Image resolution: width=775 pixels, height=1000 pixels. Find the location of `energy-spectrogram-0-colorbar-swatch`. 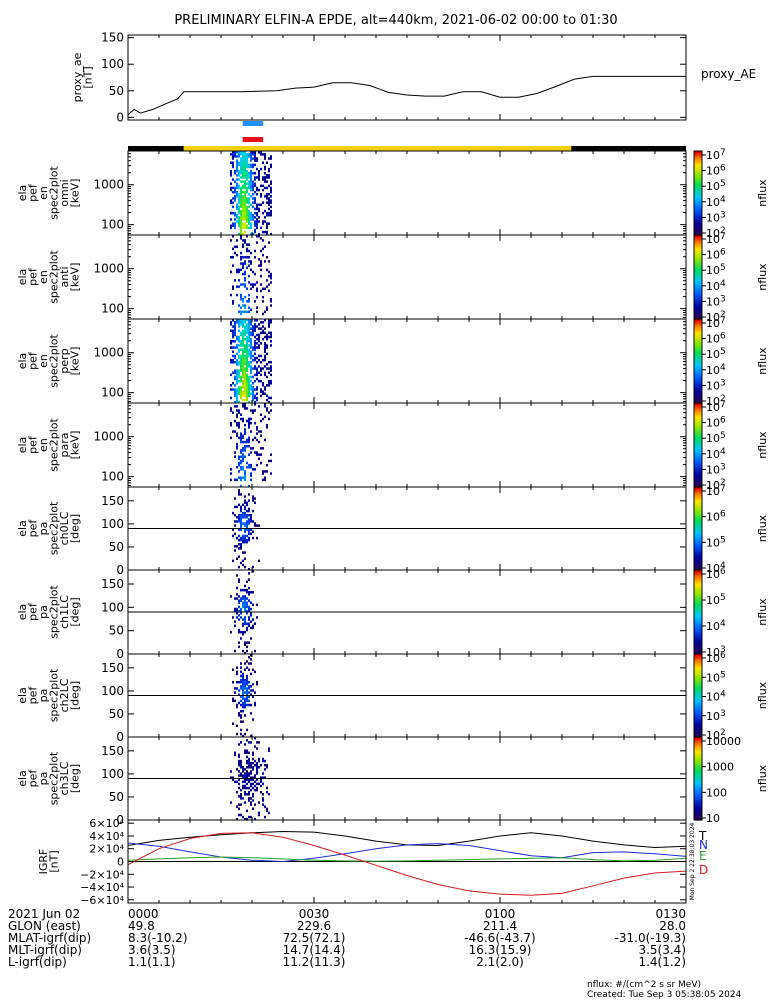

energy-spectrogram-0-colorbar-swatch is located at coordinates (698, 194).